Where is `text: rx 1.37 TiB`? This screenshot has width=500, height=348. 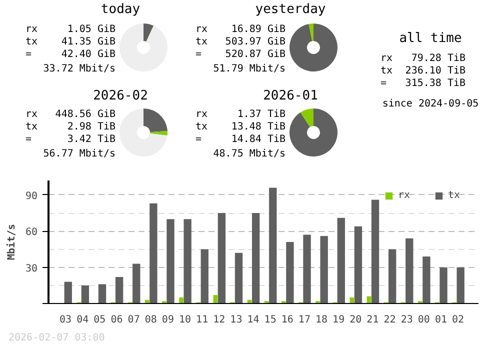
text: rx 1.37 TiB is located at coordinates (241, 114).